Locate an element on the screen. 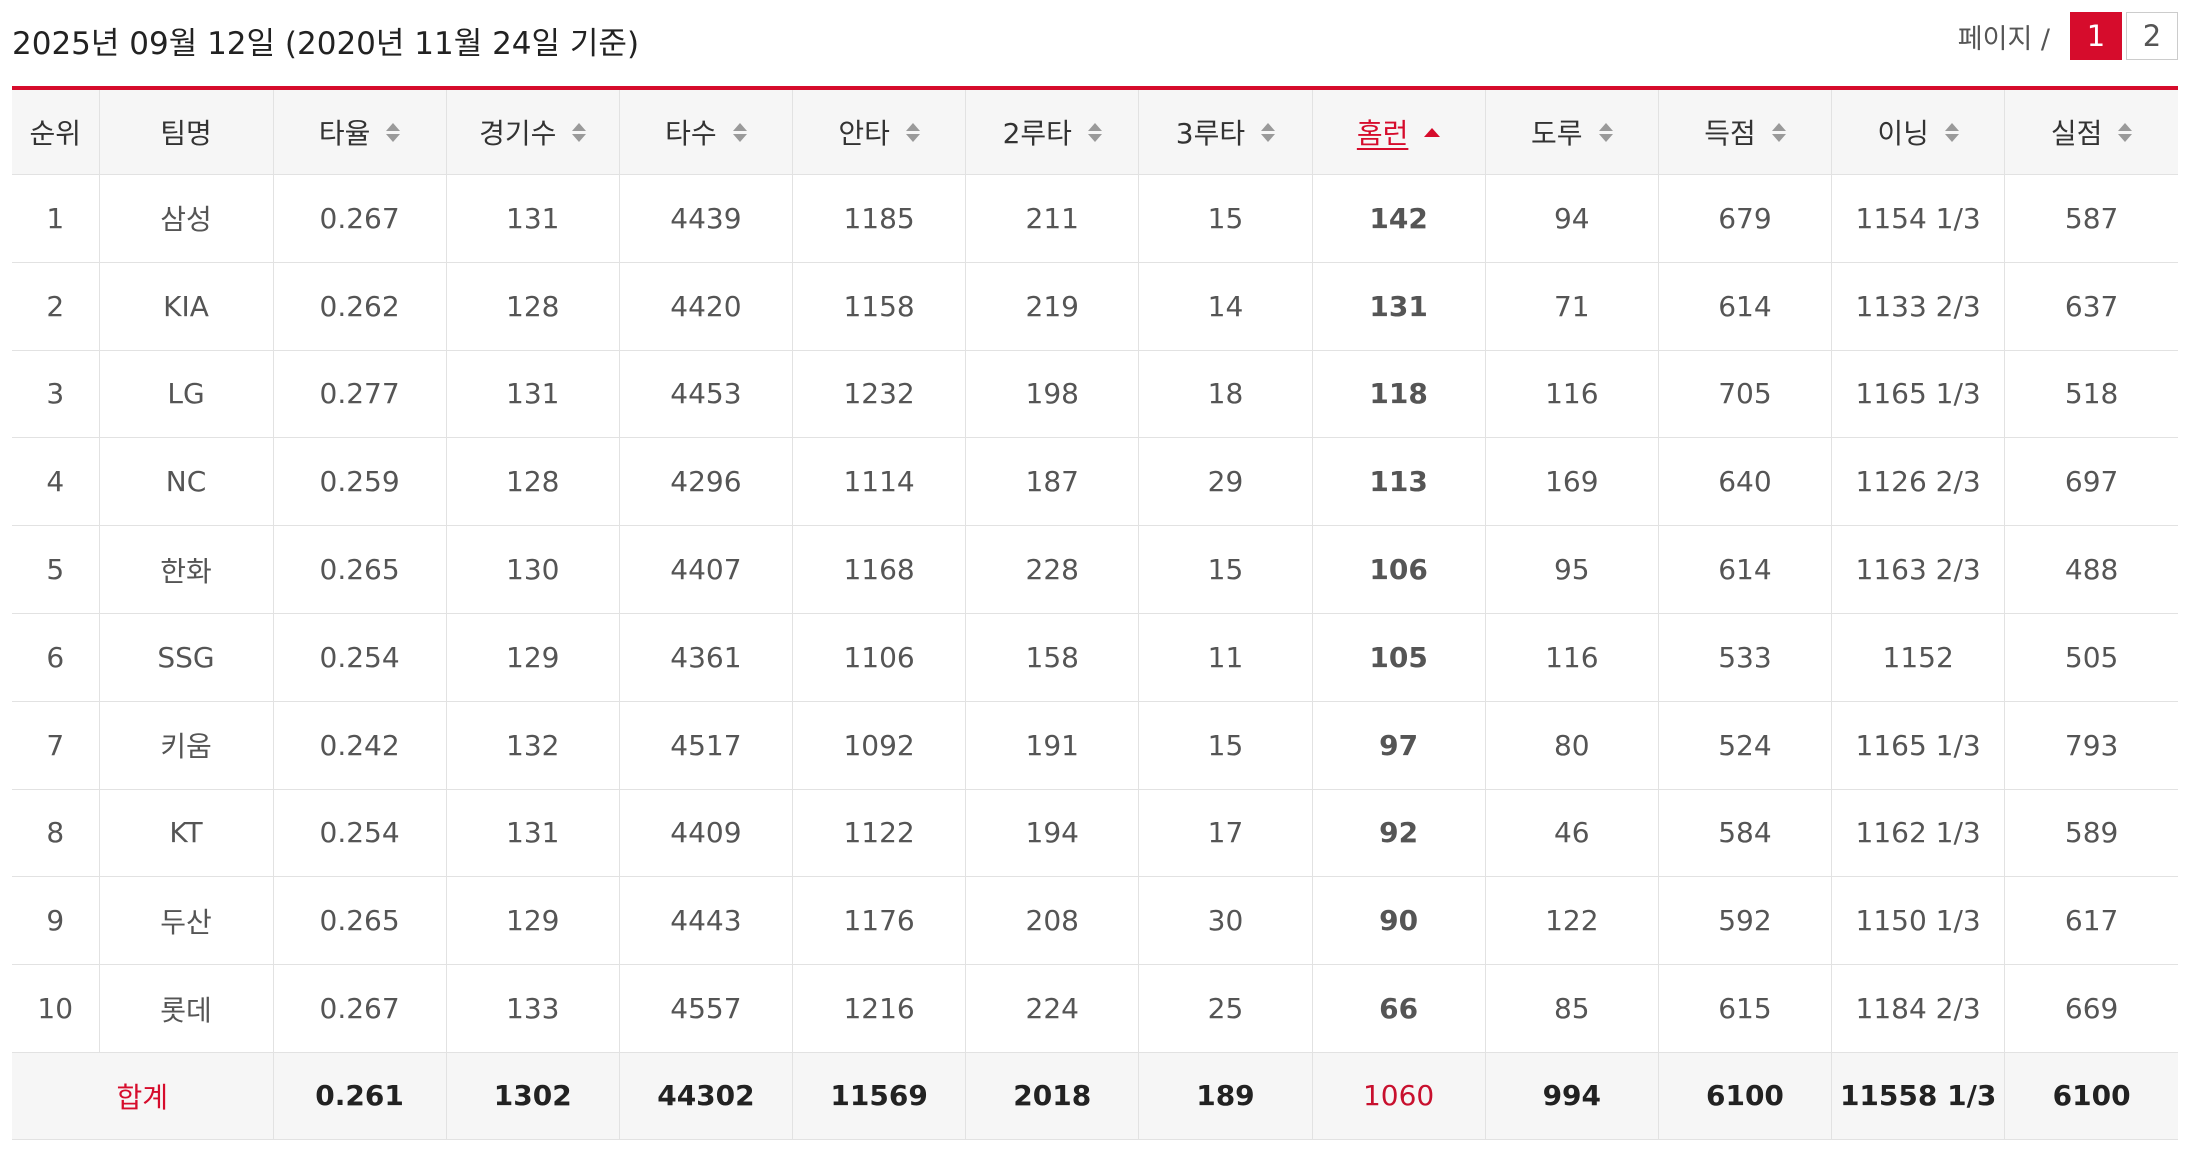  rank-cell: 7 is located at coordinates (56, 745).